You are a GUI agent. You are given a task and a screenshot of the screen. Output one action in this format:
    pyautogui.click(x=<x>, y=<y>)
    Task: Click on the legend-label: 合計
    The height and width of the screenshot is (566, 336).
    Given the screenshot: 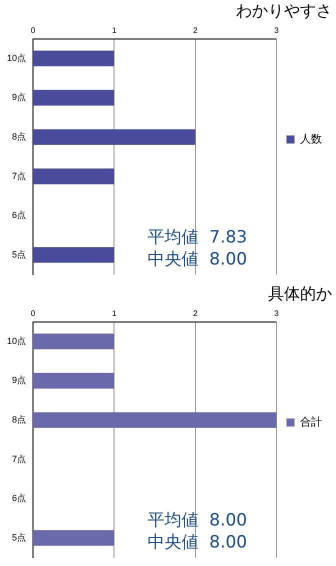 What is the action you would take?
    pyautogui.click(x=311, y=422)
    